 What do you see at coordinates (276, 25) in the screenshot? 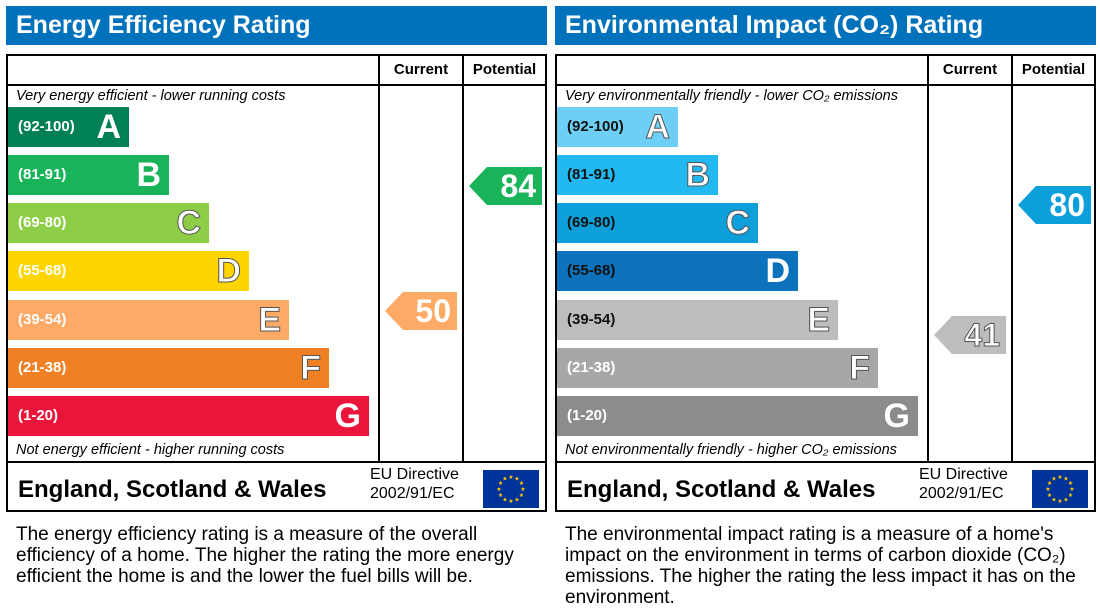
I see `panel-title: Energy Efficiency Rating` at bounding box center [276, 25].